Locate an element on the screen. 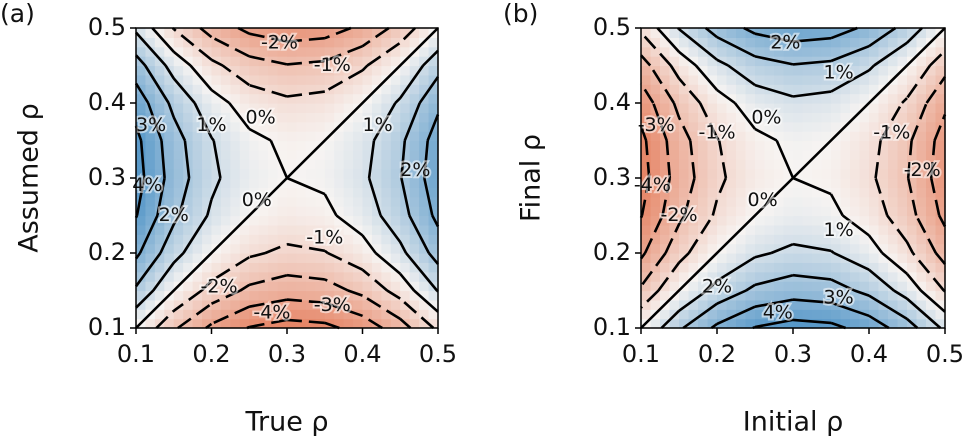 This screenshot has width=969, height=442. contour-label: -1% is located at coordinates (717, 133).